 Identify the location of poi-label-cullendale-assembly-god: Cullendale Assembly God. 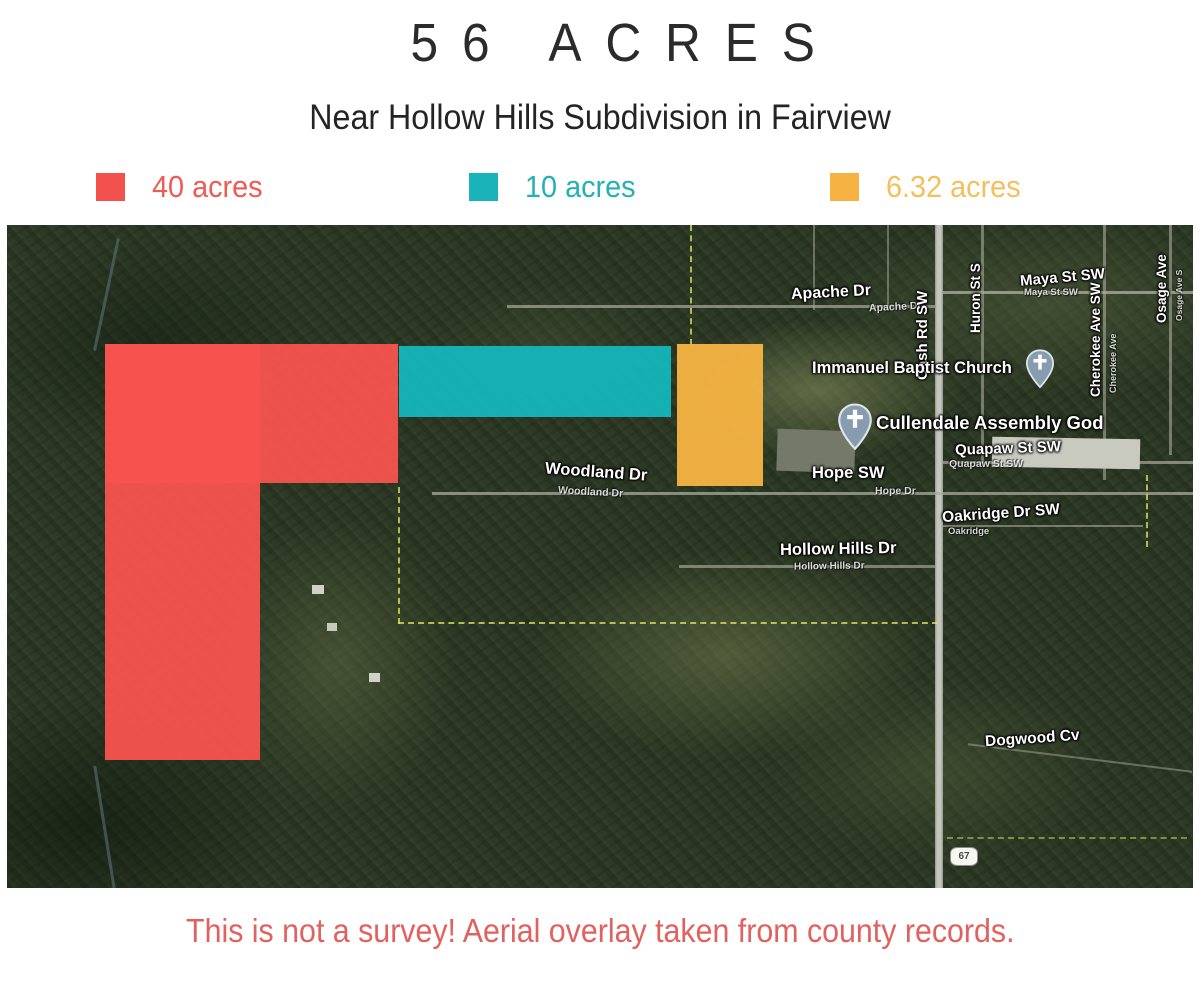
(990, 422).